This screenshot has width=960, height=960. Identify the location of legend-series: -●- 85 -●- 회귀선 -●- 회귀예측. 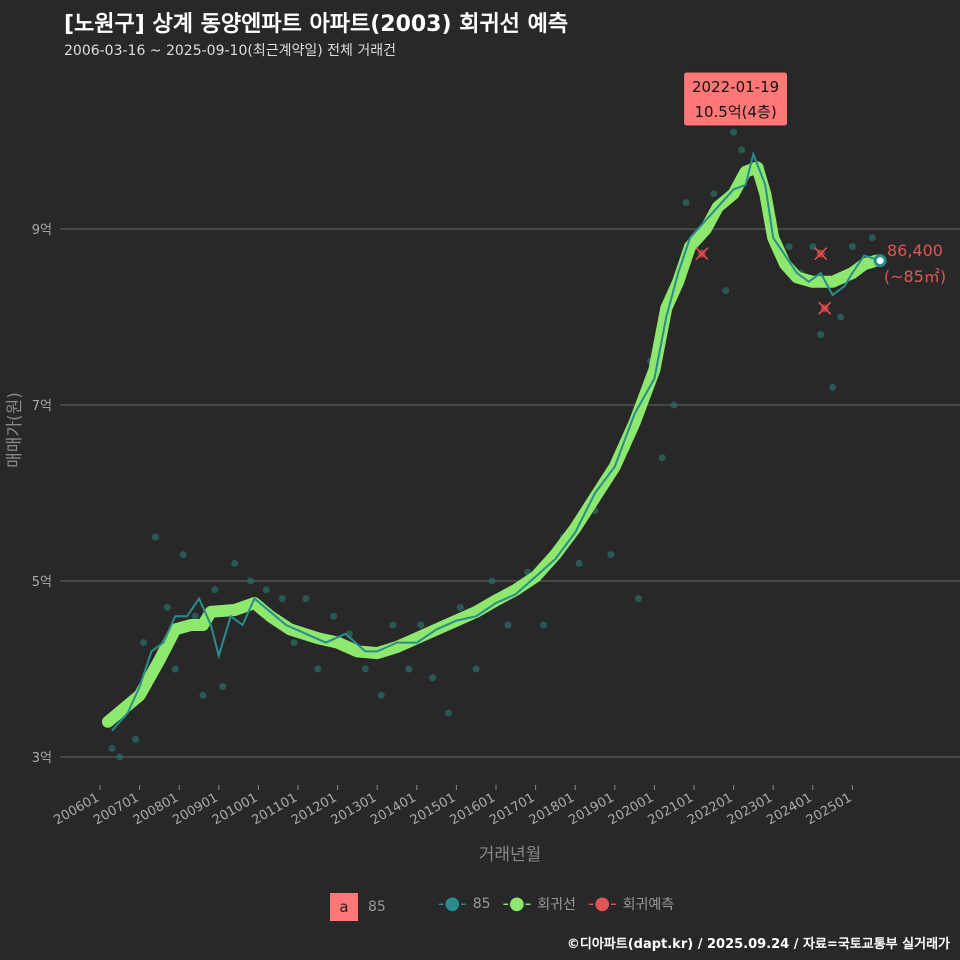
(556, 903).